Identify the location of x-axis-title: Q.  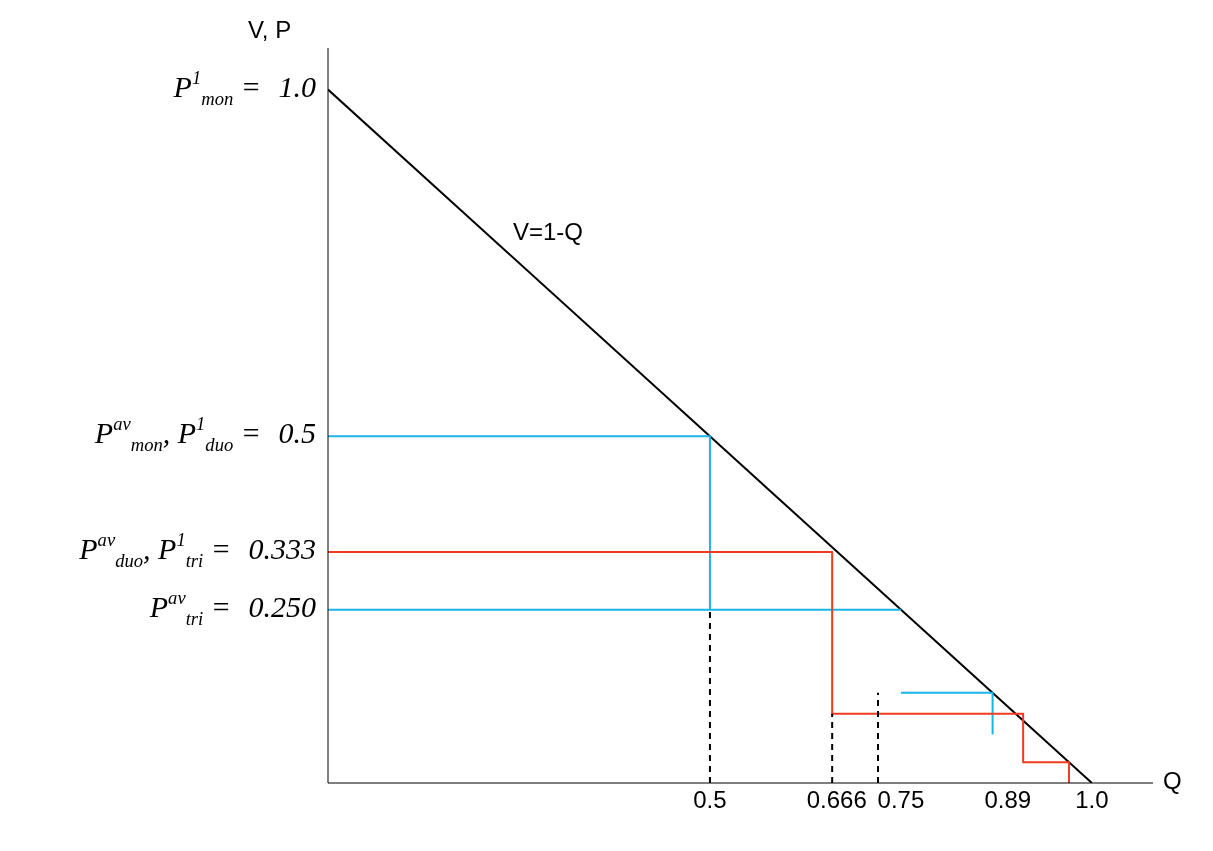
(1172, 781).